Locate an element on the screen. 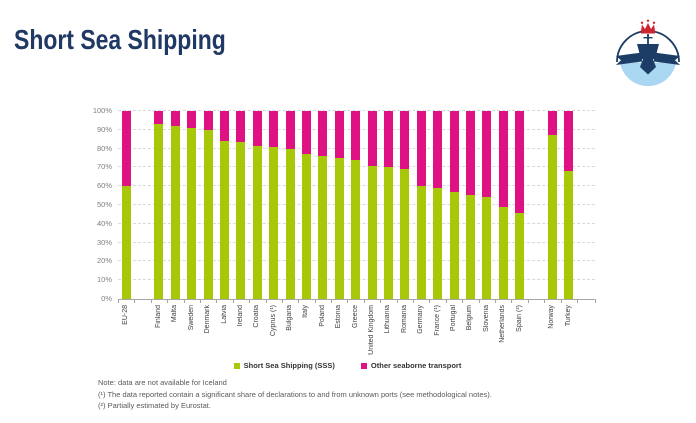  ports-emblem-logo is located at coordinates (648, 53).